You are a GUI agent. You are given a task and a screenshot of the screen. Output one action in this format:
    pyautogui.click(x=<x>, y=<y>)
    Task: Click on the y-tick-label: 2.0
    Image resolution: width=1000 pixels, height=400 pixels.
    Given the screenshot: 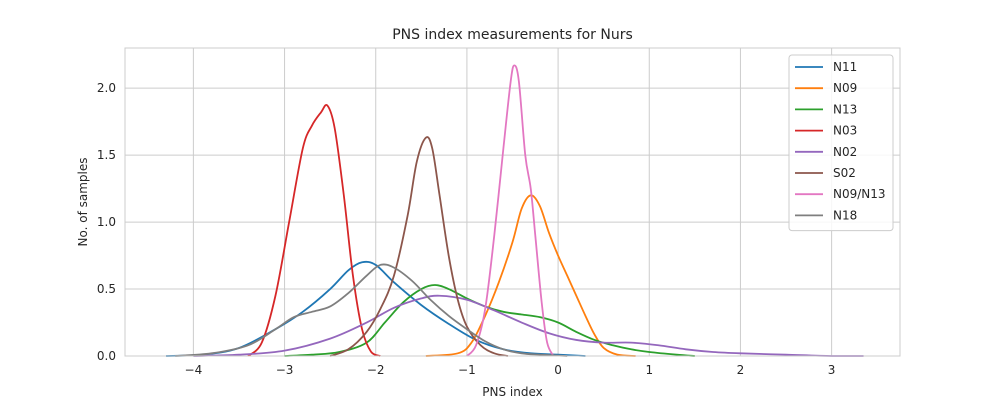 What is the action you would take?
    pyautogui.click(x=106, y=88)
    